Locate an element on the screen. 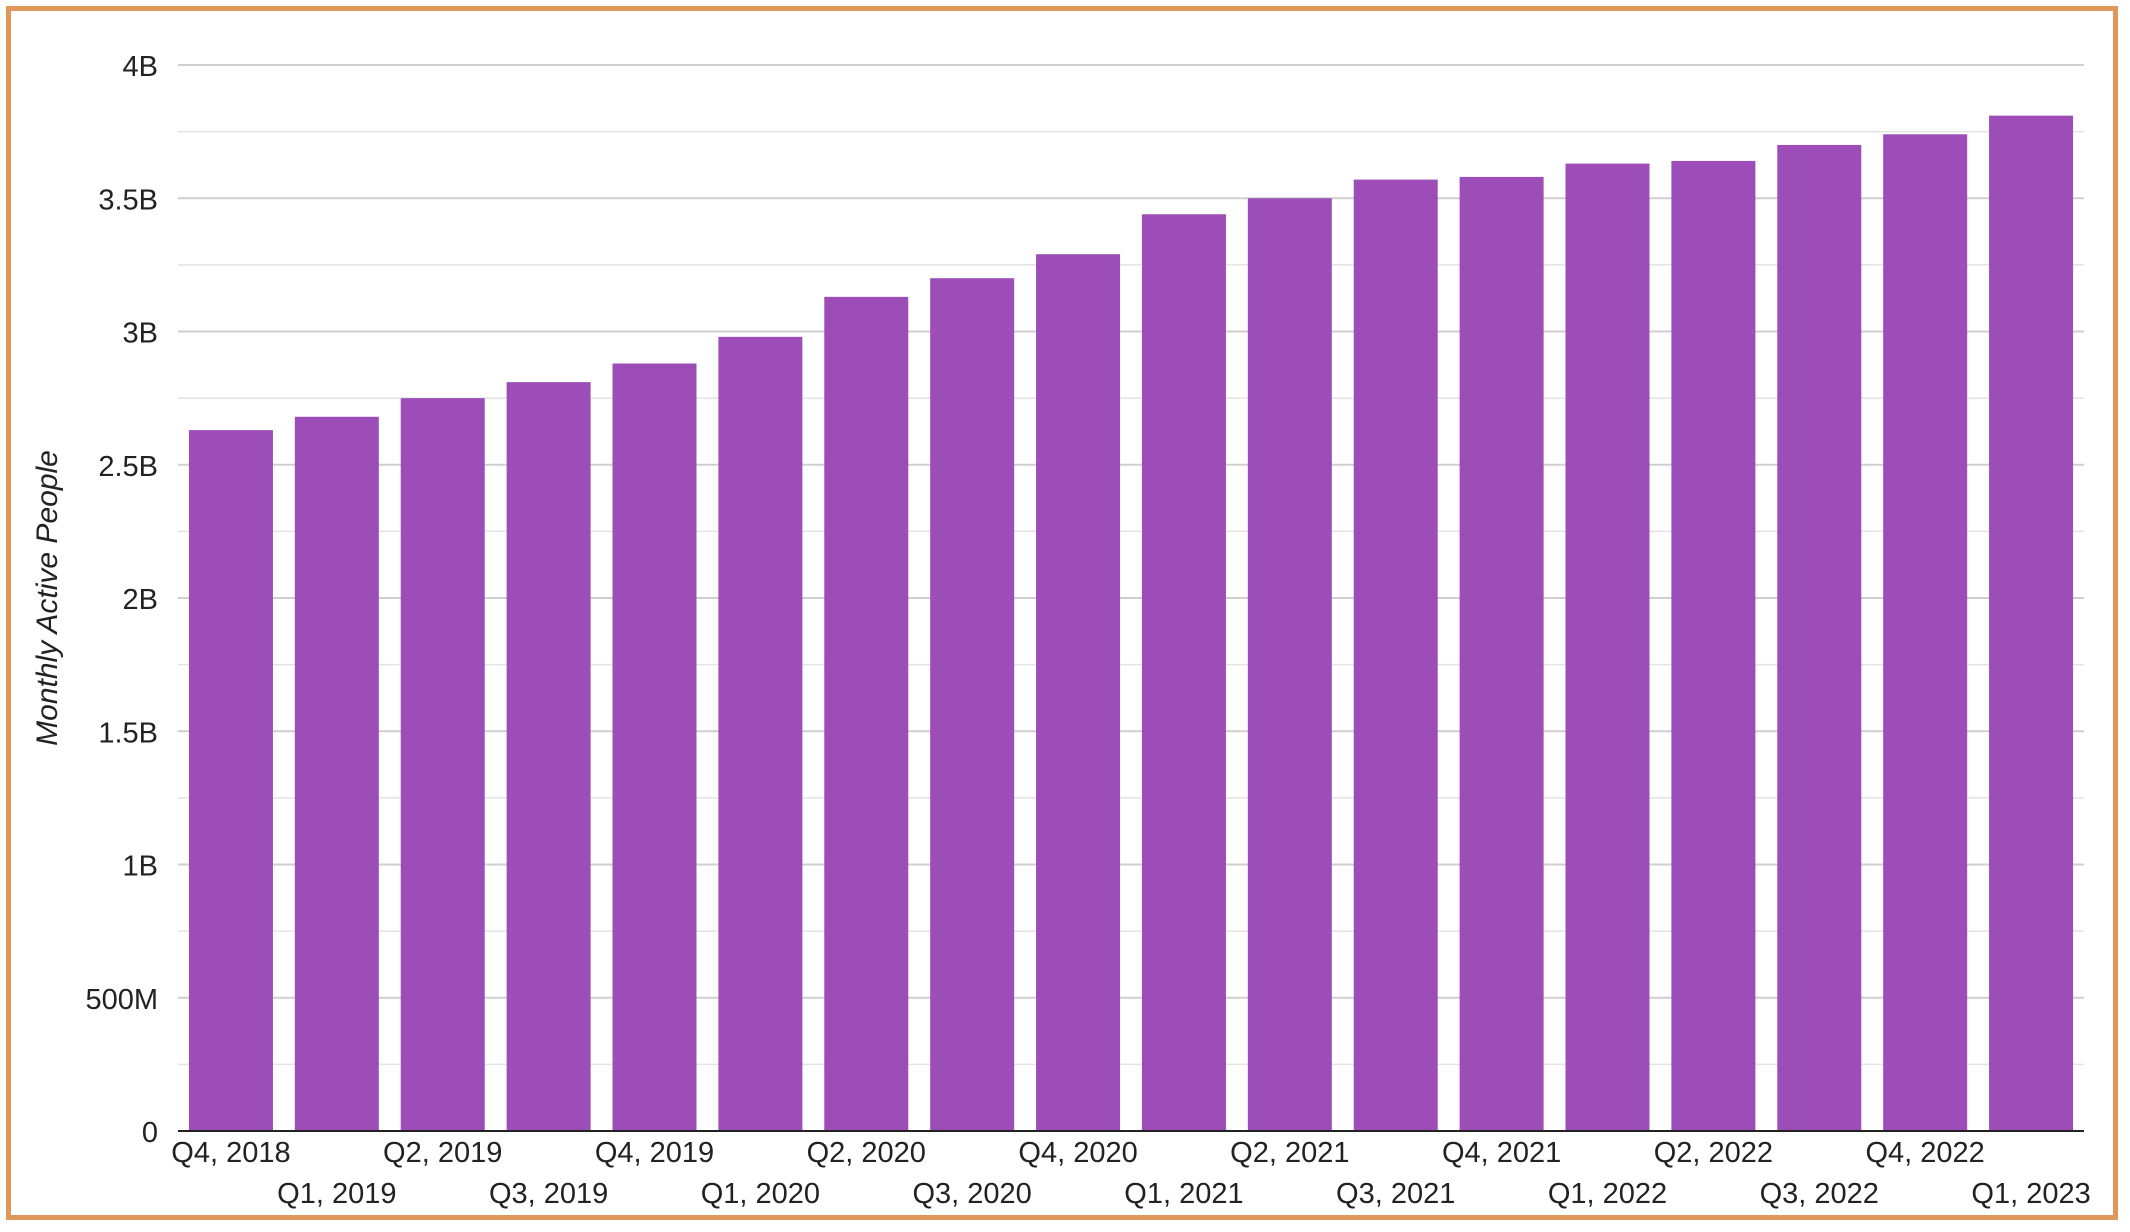 The width and height of the screenshot is (2130, 1232). x-tick-label: Q4, 2021 is located at coordinates (1501, 1153).